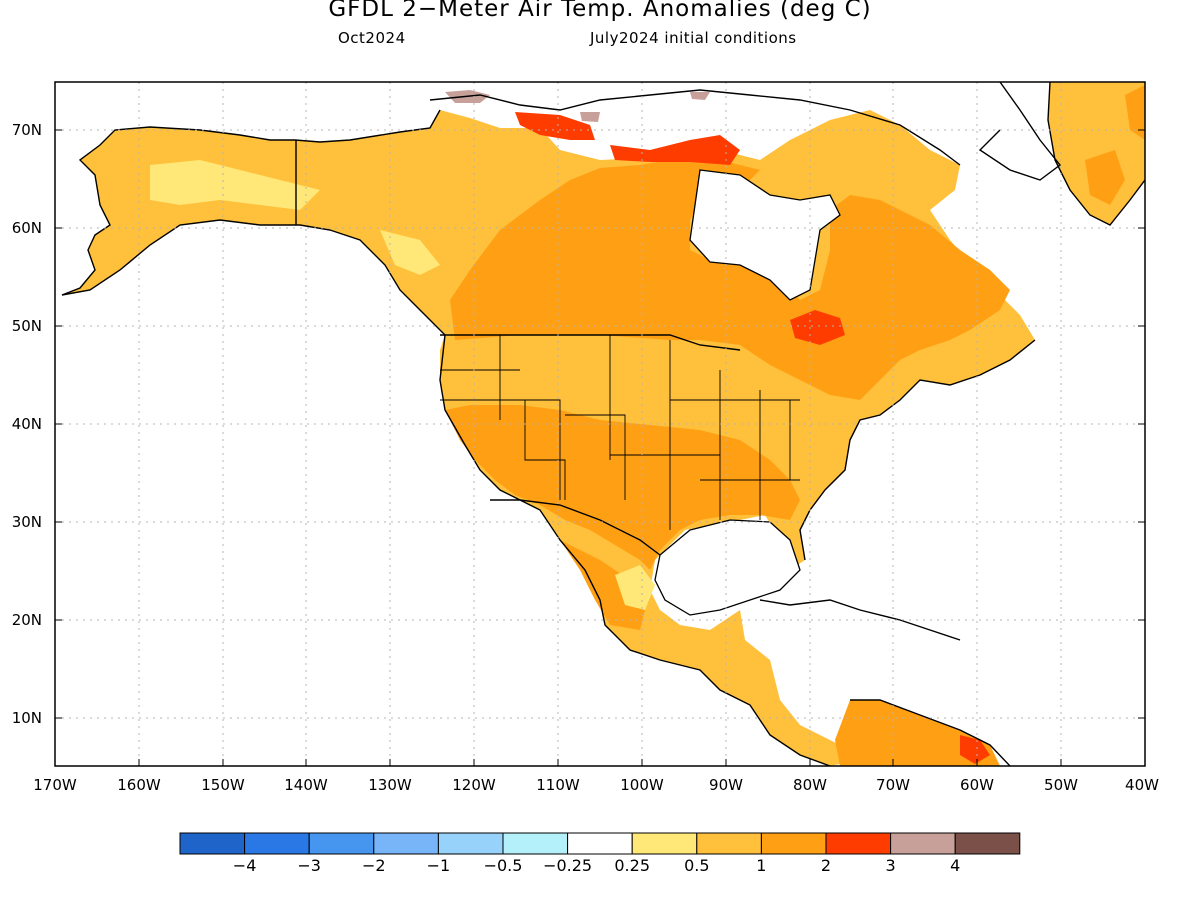  Describe the element at coordinates (761, 865) in the screenshot. I see `colorbar-label-8: 1` at that location.